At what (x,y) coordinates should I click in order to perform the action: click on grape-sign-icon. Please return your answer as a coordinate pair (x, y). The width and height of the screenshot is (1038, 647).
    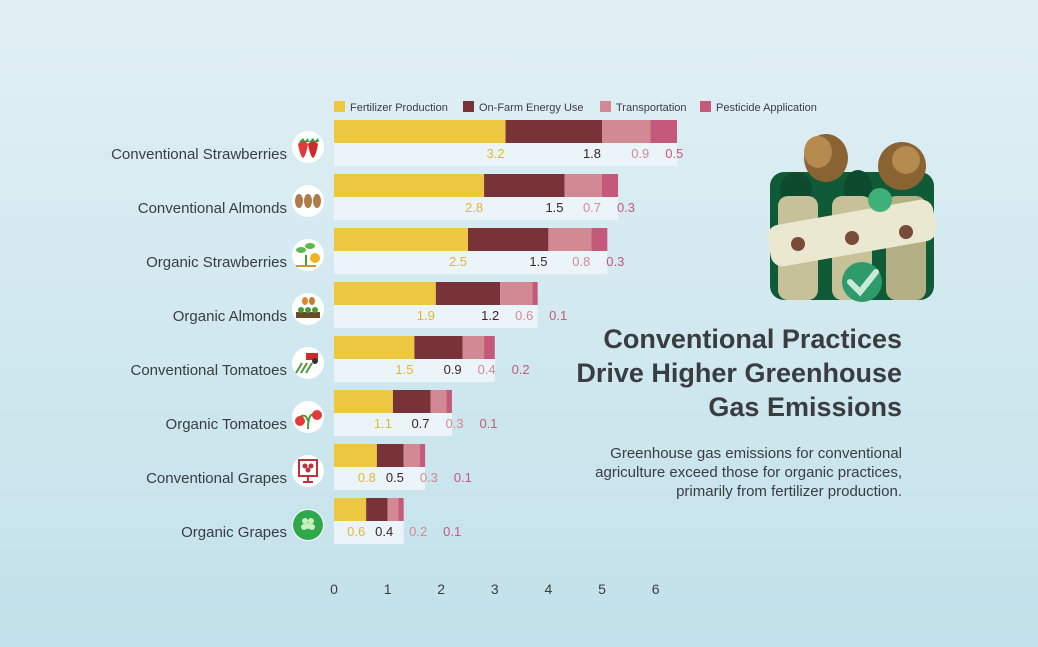
    Looking at the image, I should click on (308, 471).